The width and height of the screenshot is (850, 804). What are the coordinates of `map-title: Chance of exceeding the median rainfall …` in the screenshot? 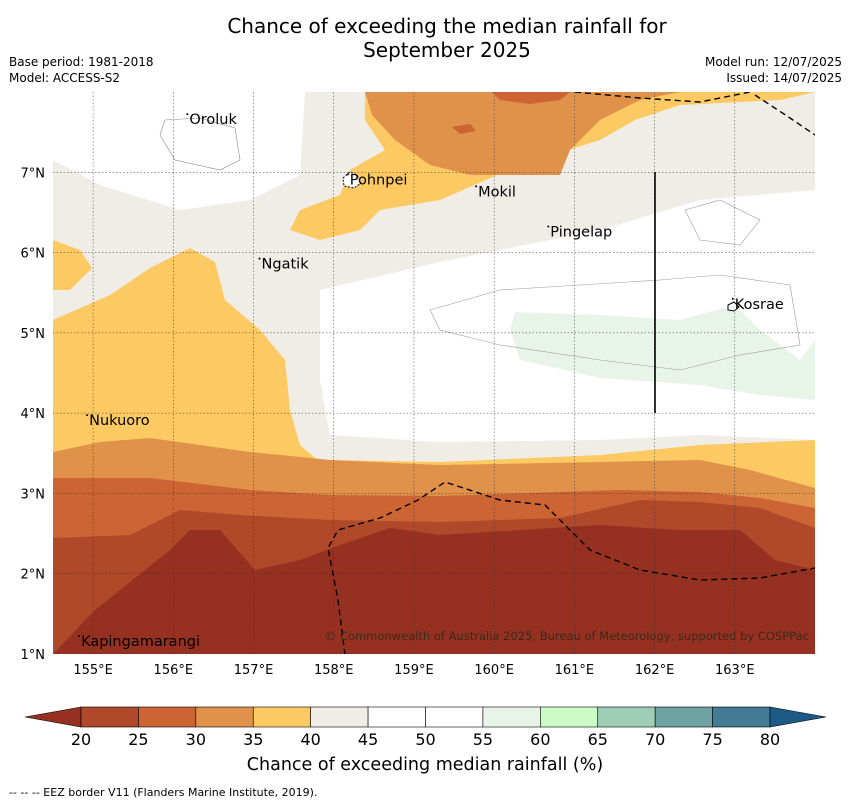 It's located at (425, 38).